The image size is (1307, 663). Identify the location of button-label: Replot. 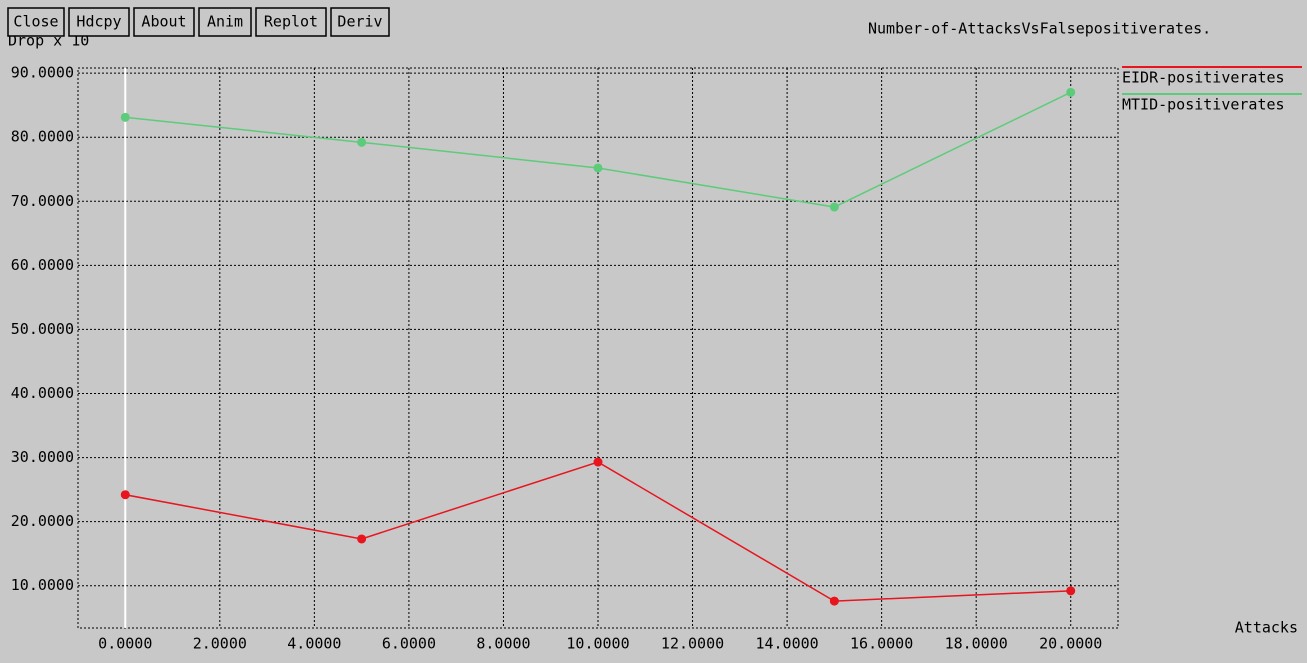
(291, 22).